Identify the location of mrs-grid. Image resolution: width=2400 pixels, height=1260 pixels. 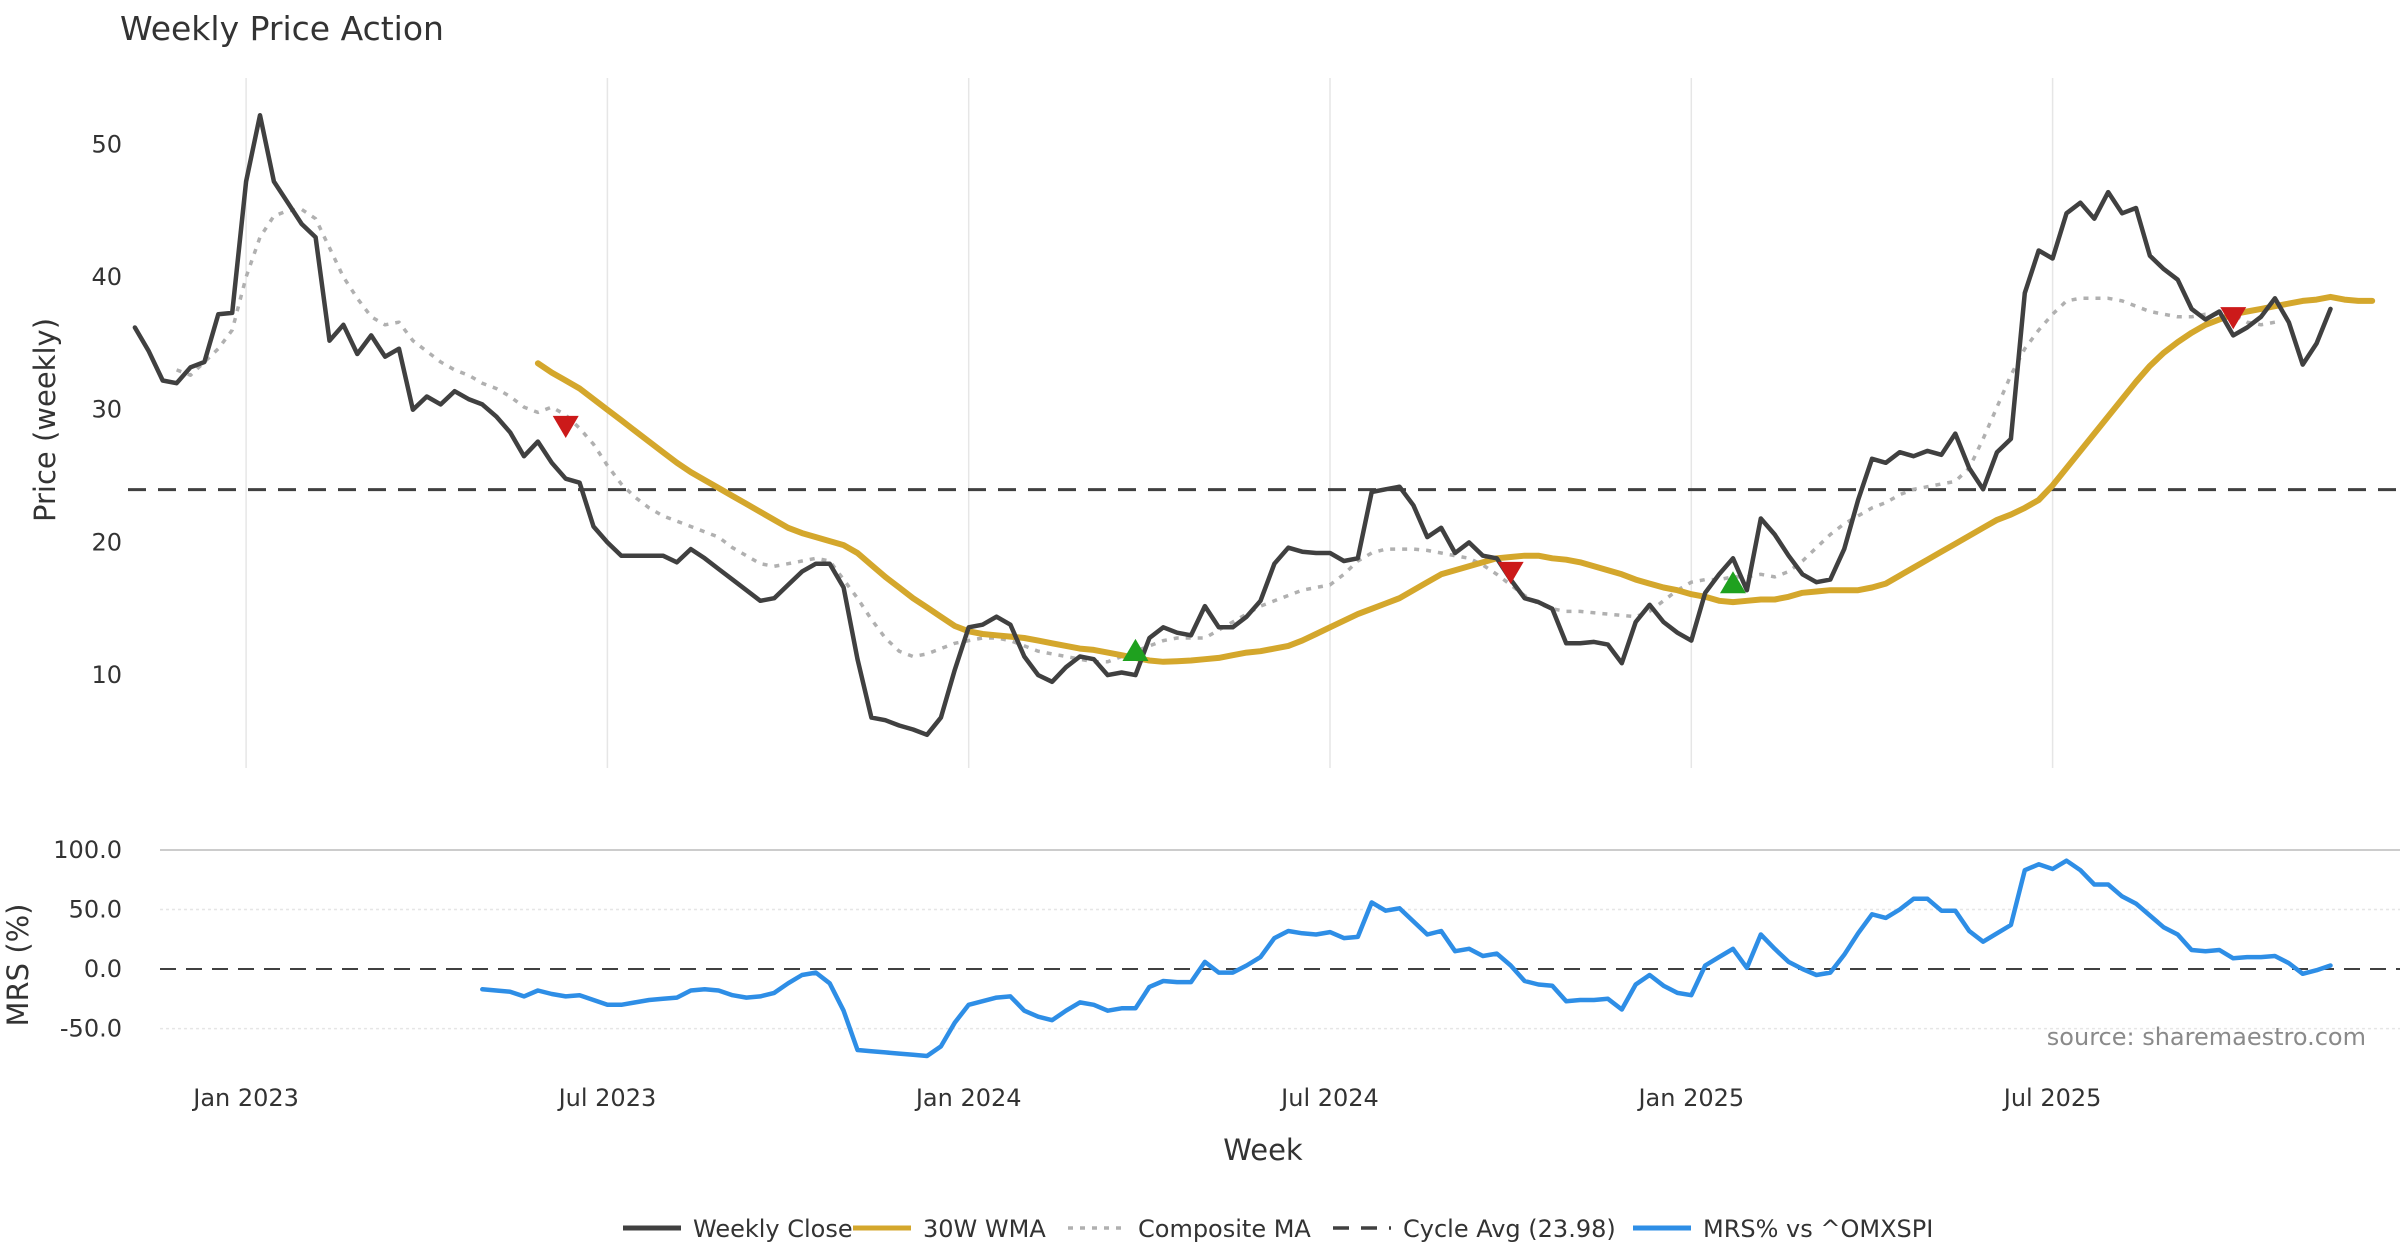
(1280, 969).